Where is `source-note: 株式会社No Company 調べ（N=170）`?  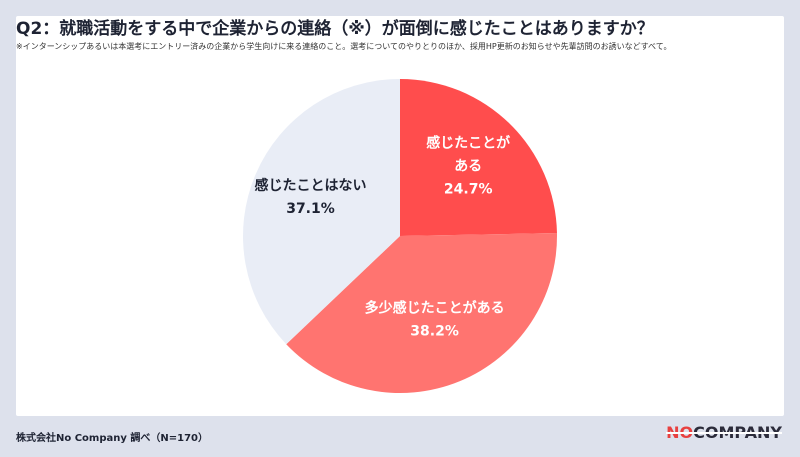
source-note: 株式会社No Company 調べ（N=170） is located at coordinates (112, 438).